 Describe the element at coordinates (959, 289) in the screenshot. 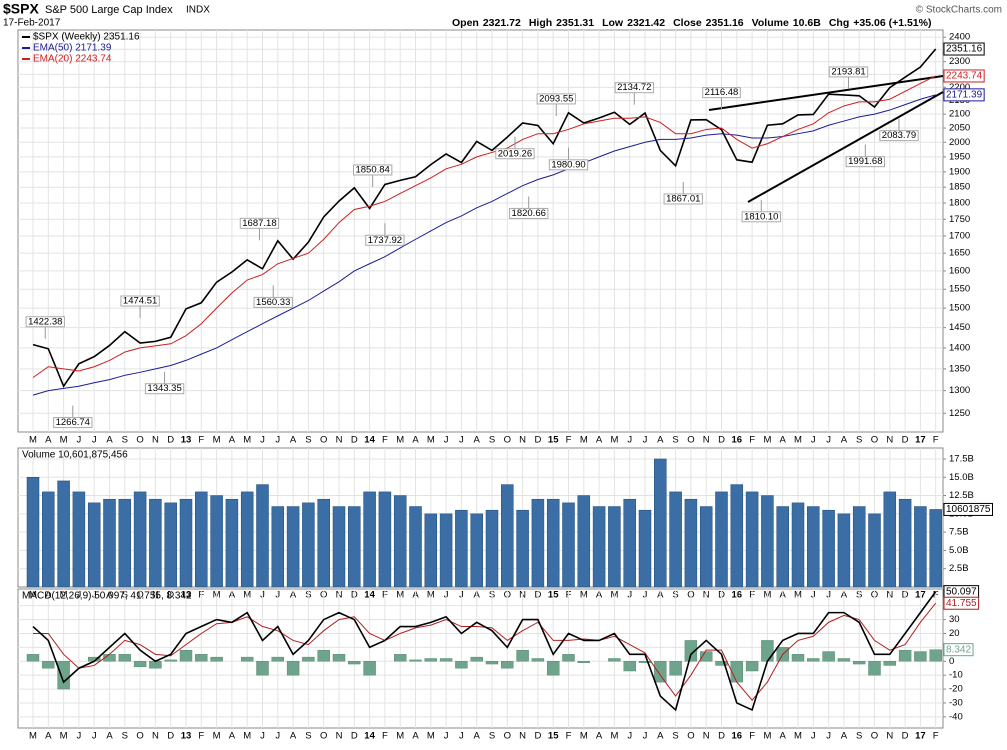

I see `y-tick-label: 1550` at that location.